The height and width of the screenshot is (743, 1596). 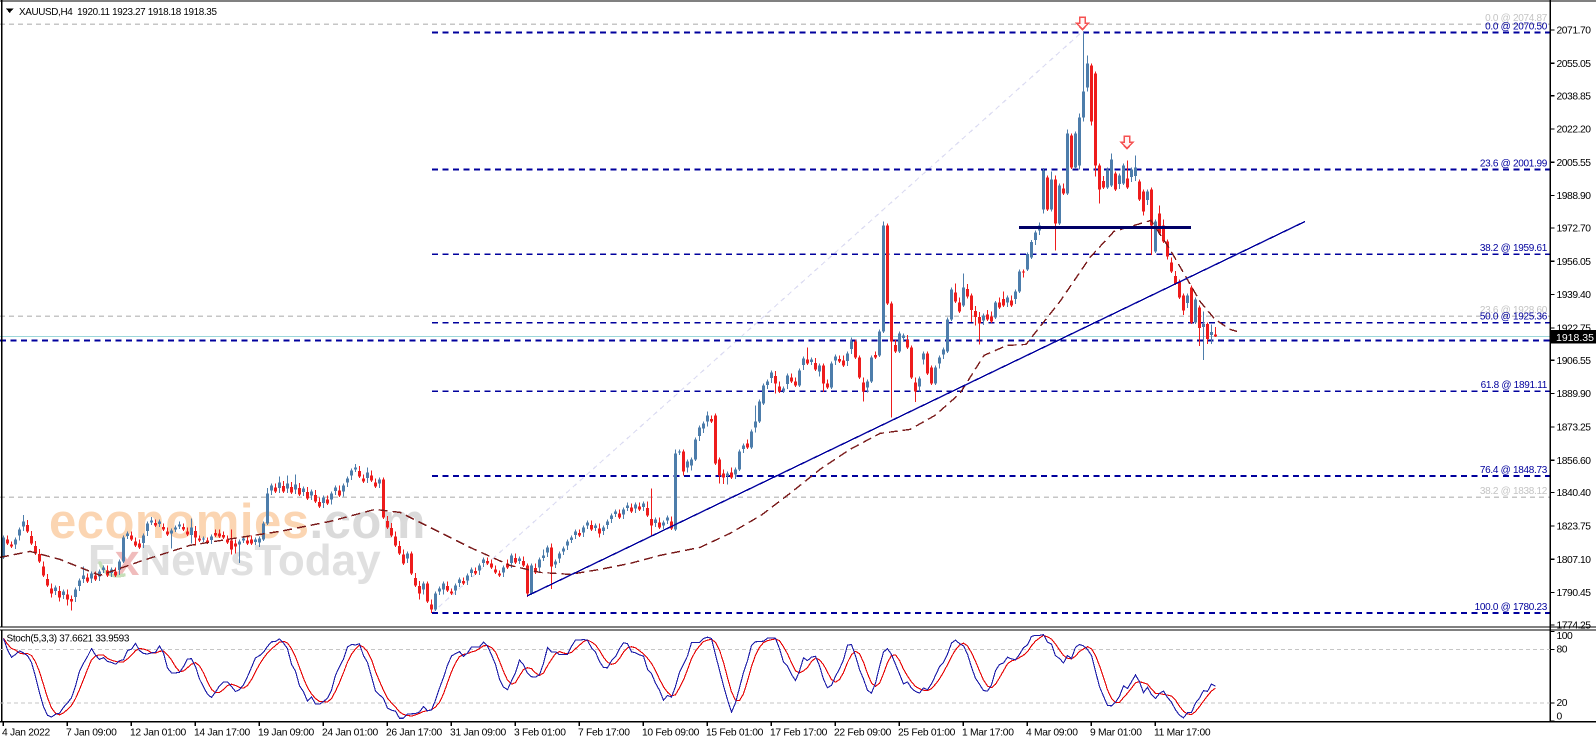 What do you see at coordinates (1574, 593) in the screenshot?
I see `svg-text: 1790.45` at bounding box center [1574, 593].